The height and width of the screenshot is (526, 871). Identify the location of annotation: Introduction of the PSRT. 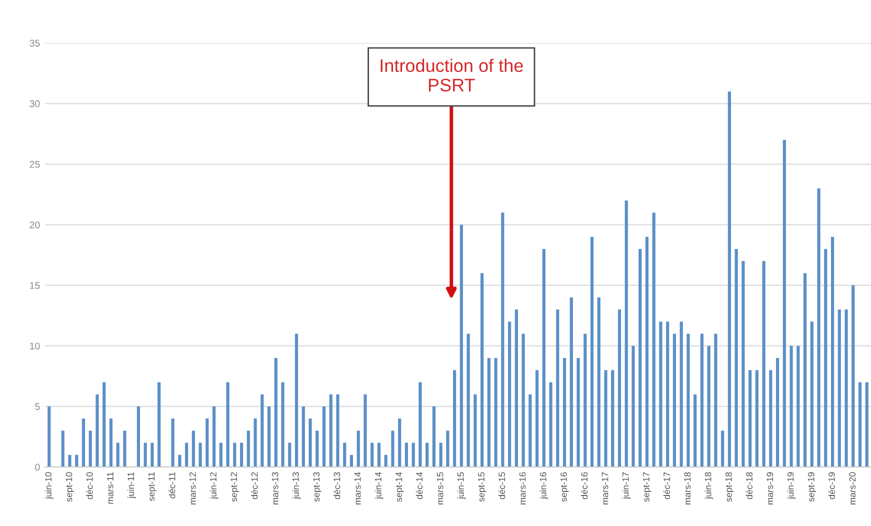
(451, 75).